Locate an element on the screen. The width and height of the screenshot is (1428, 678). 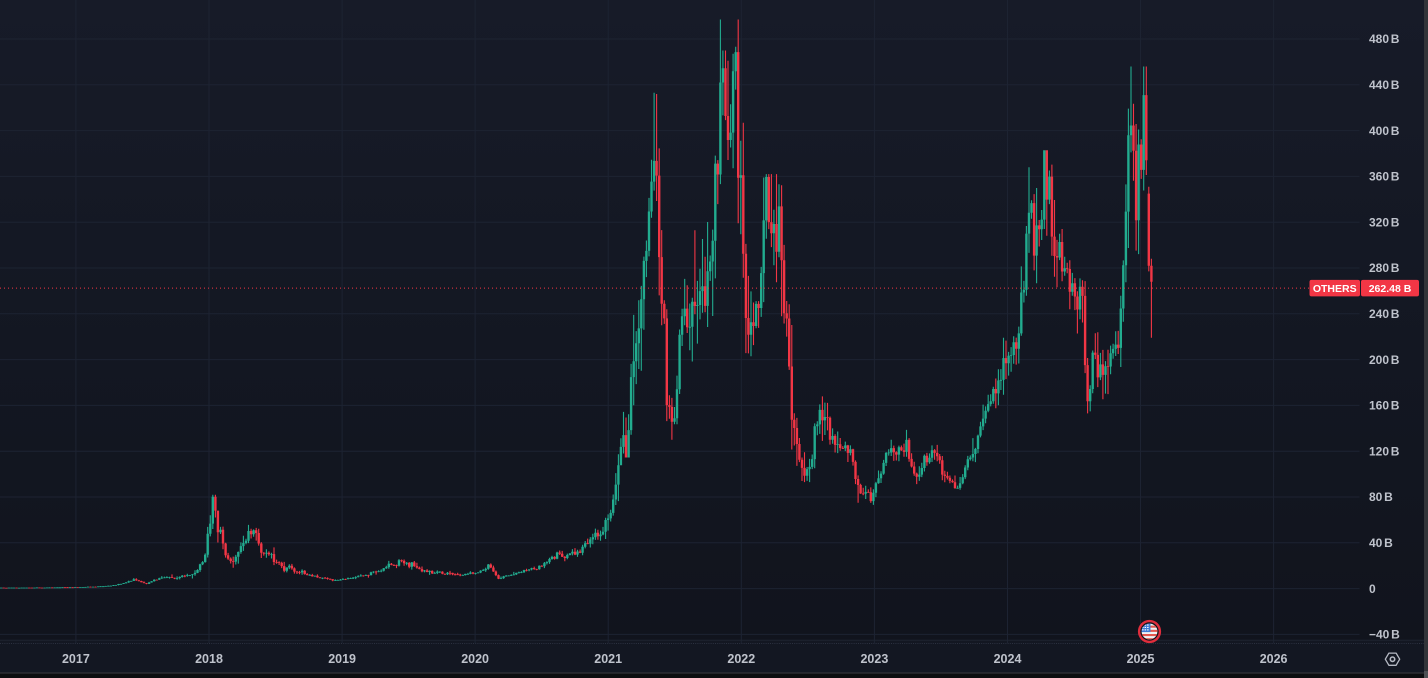
svg-text: 2023 is located at coordinates (874, 659).